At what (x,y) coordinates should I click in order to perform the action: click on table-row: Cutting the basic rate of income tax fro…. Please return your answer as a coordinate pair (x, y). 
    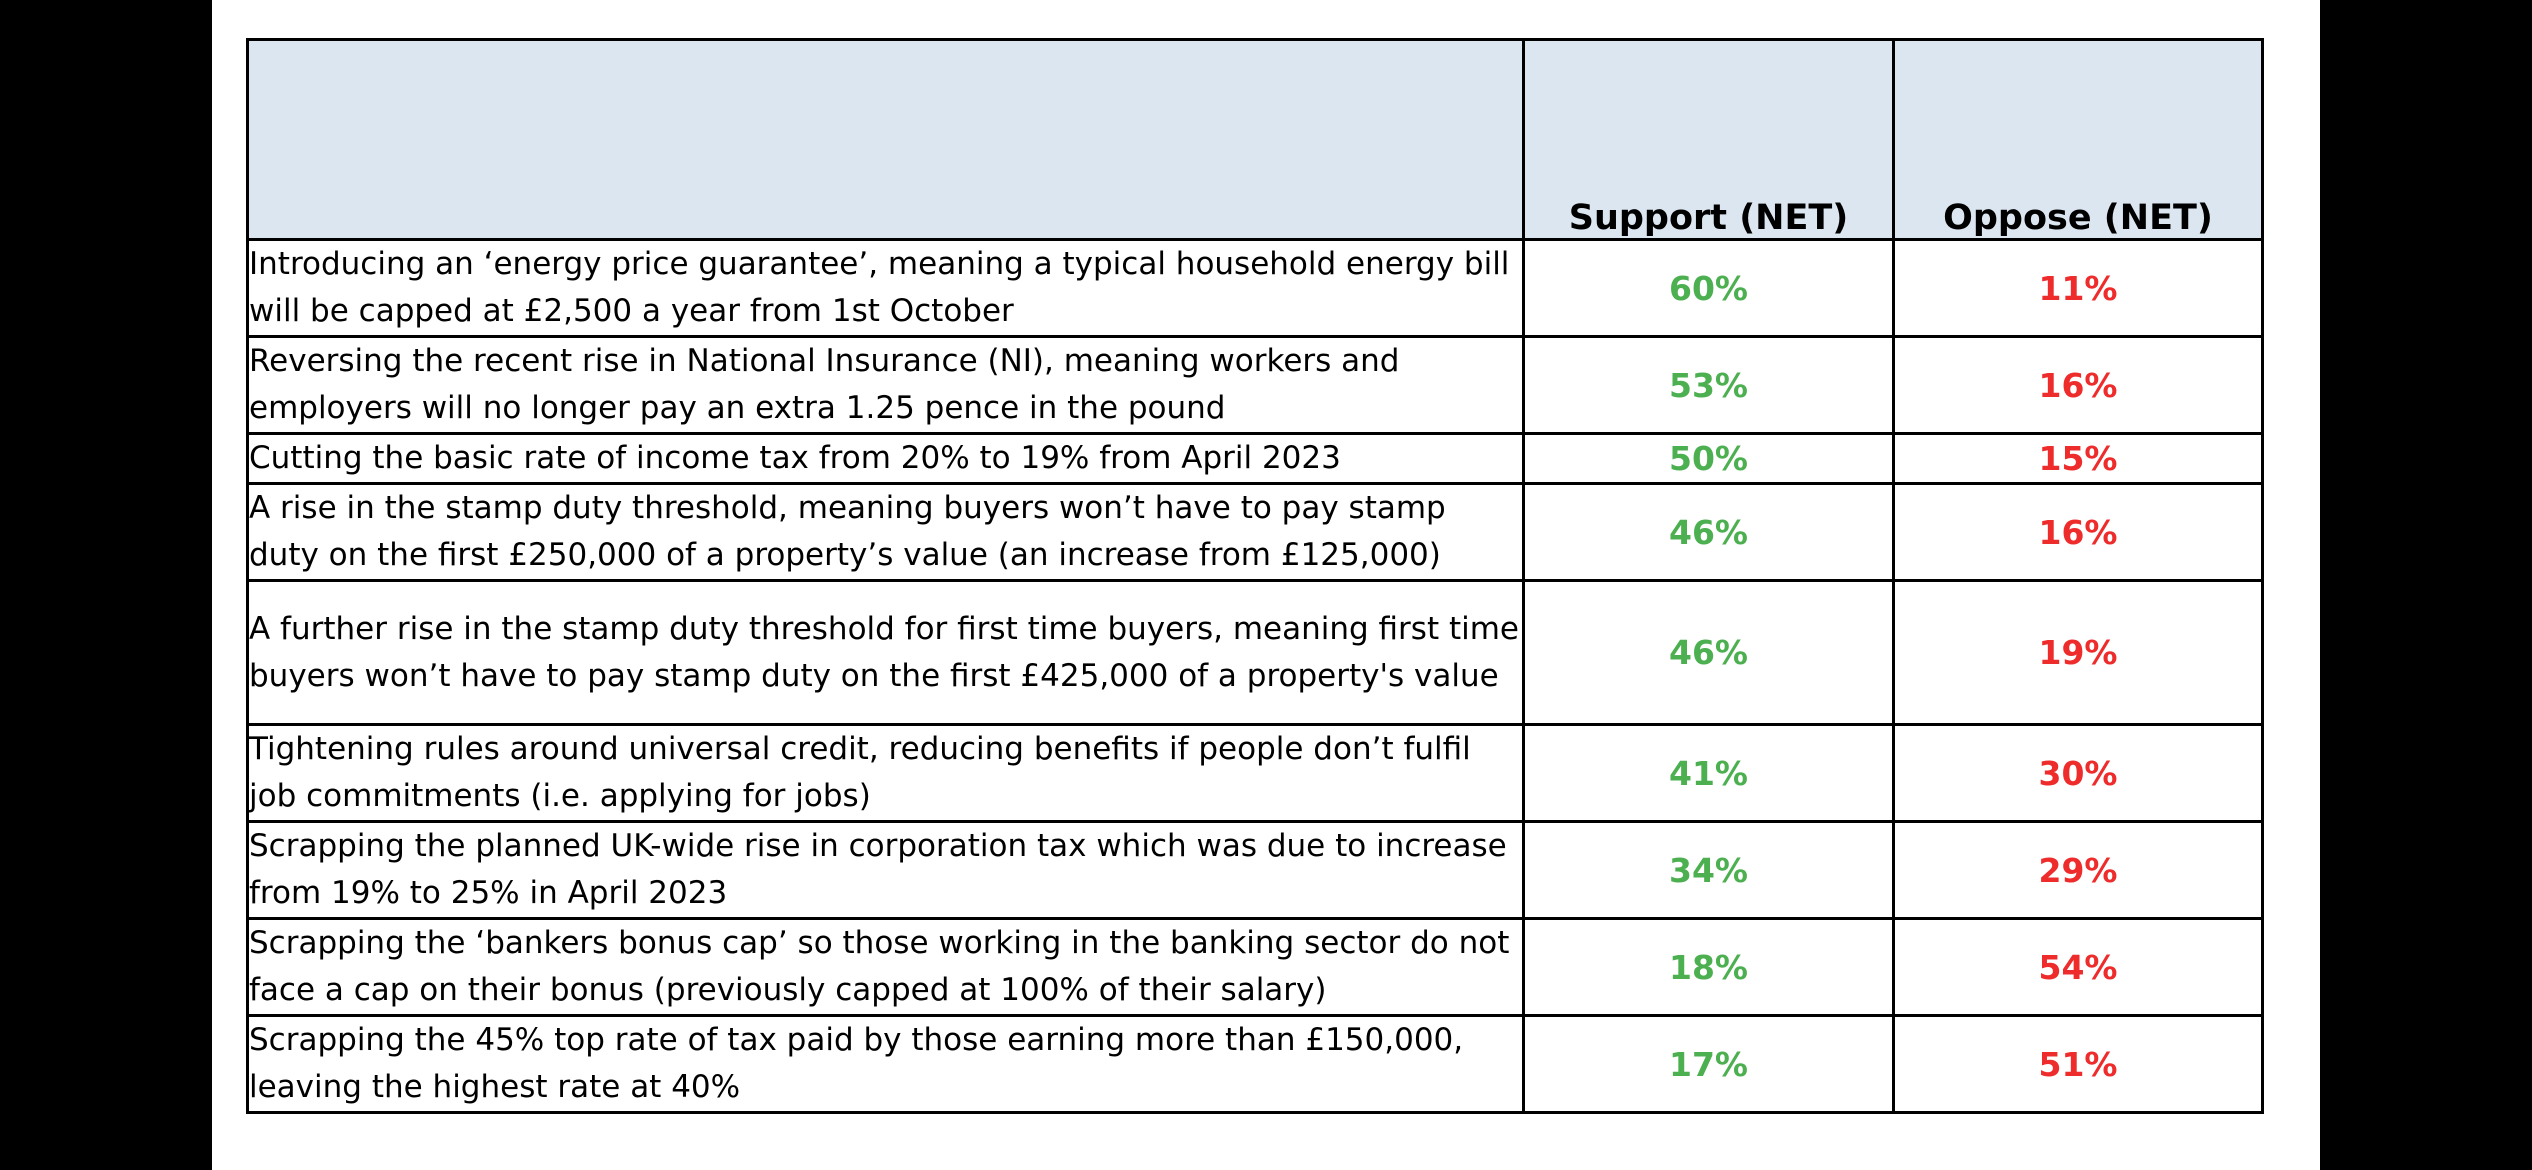
    Looking at the image, I should click on (1255, 458).